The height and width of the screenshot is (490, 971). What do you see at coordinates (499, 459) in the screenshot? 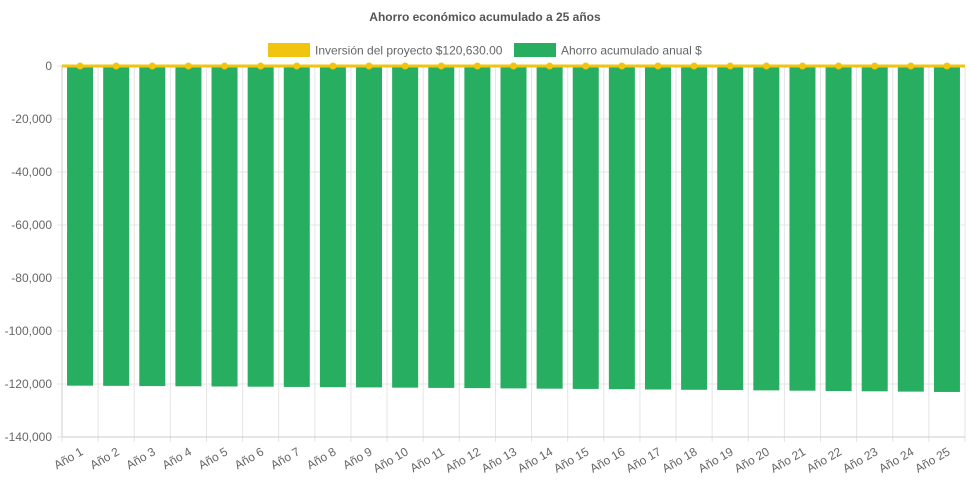
I see `x-tick-label: Año 13` at bounding box center [499, 459].